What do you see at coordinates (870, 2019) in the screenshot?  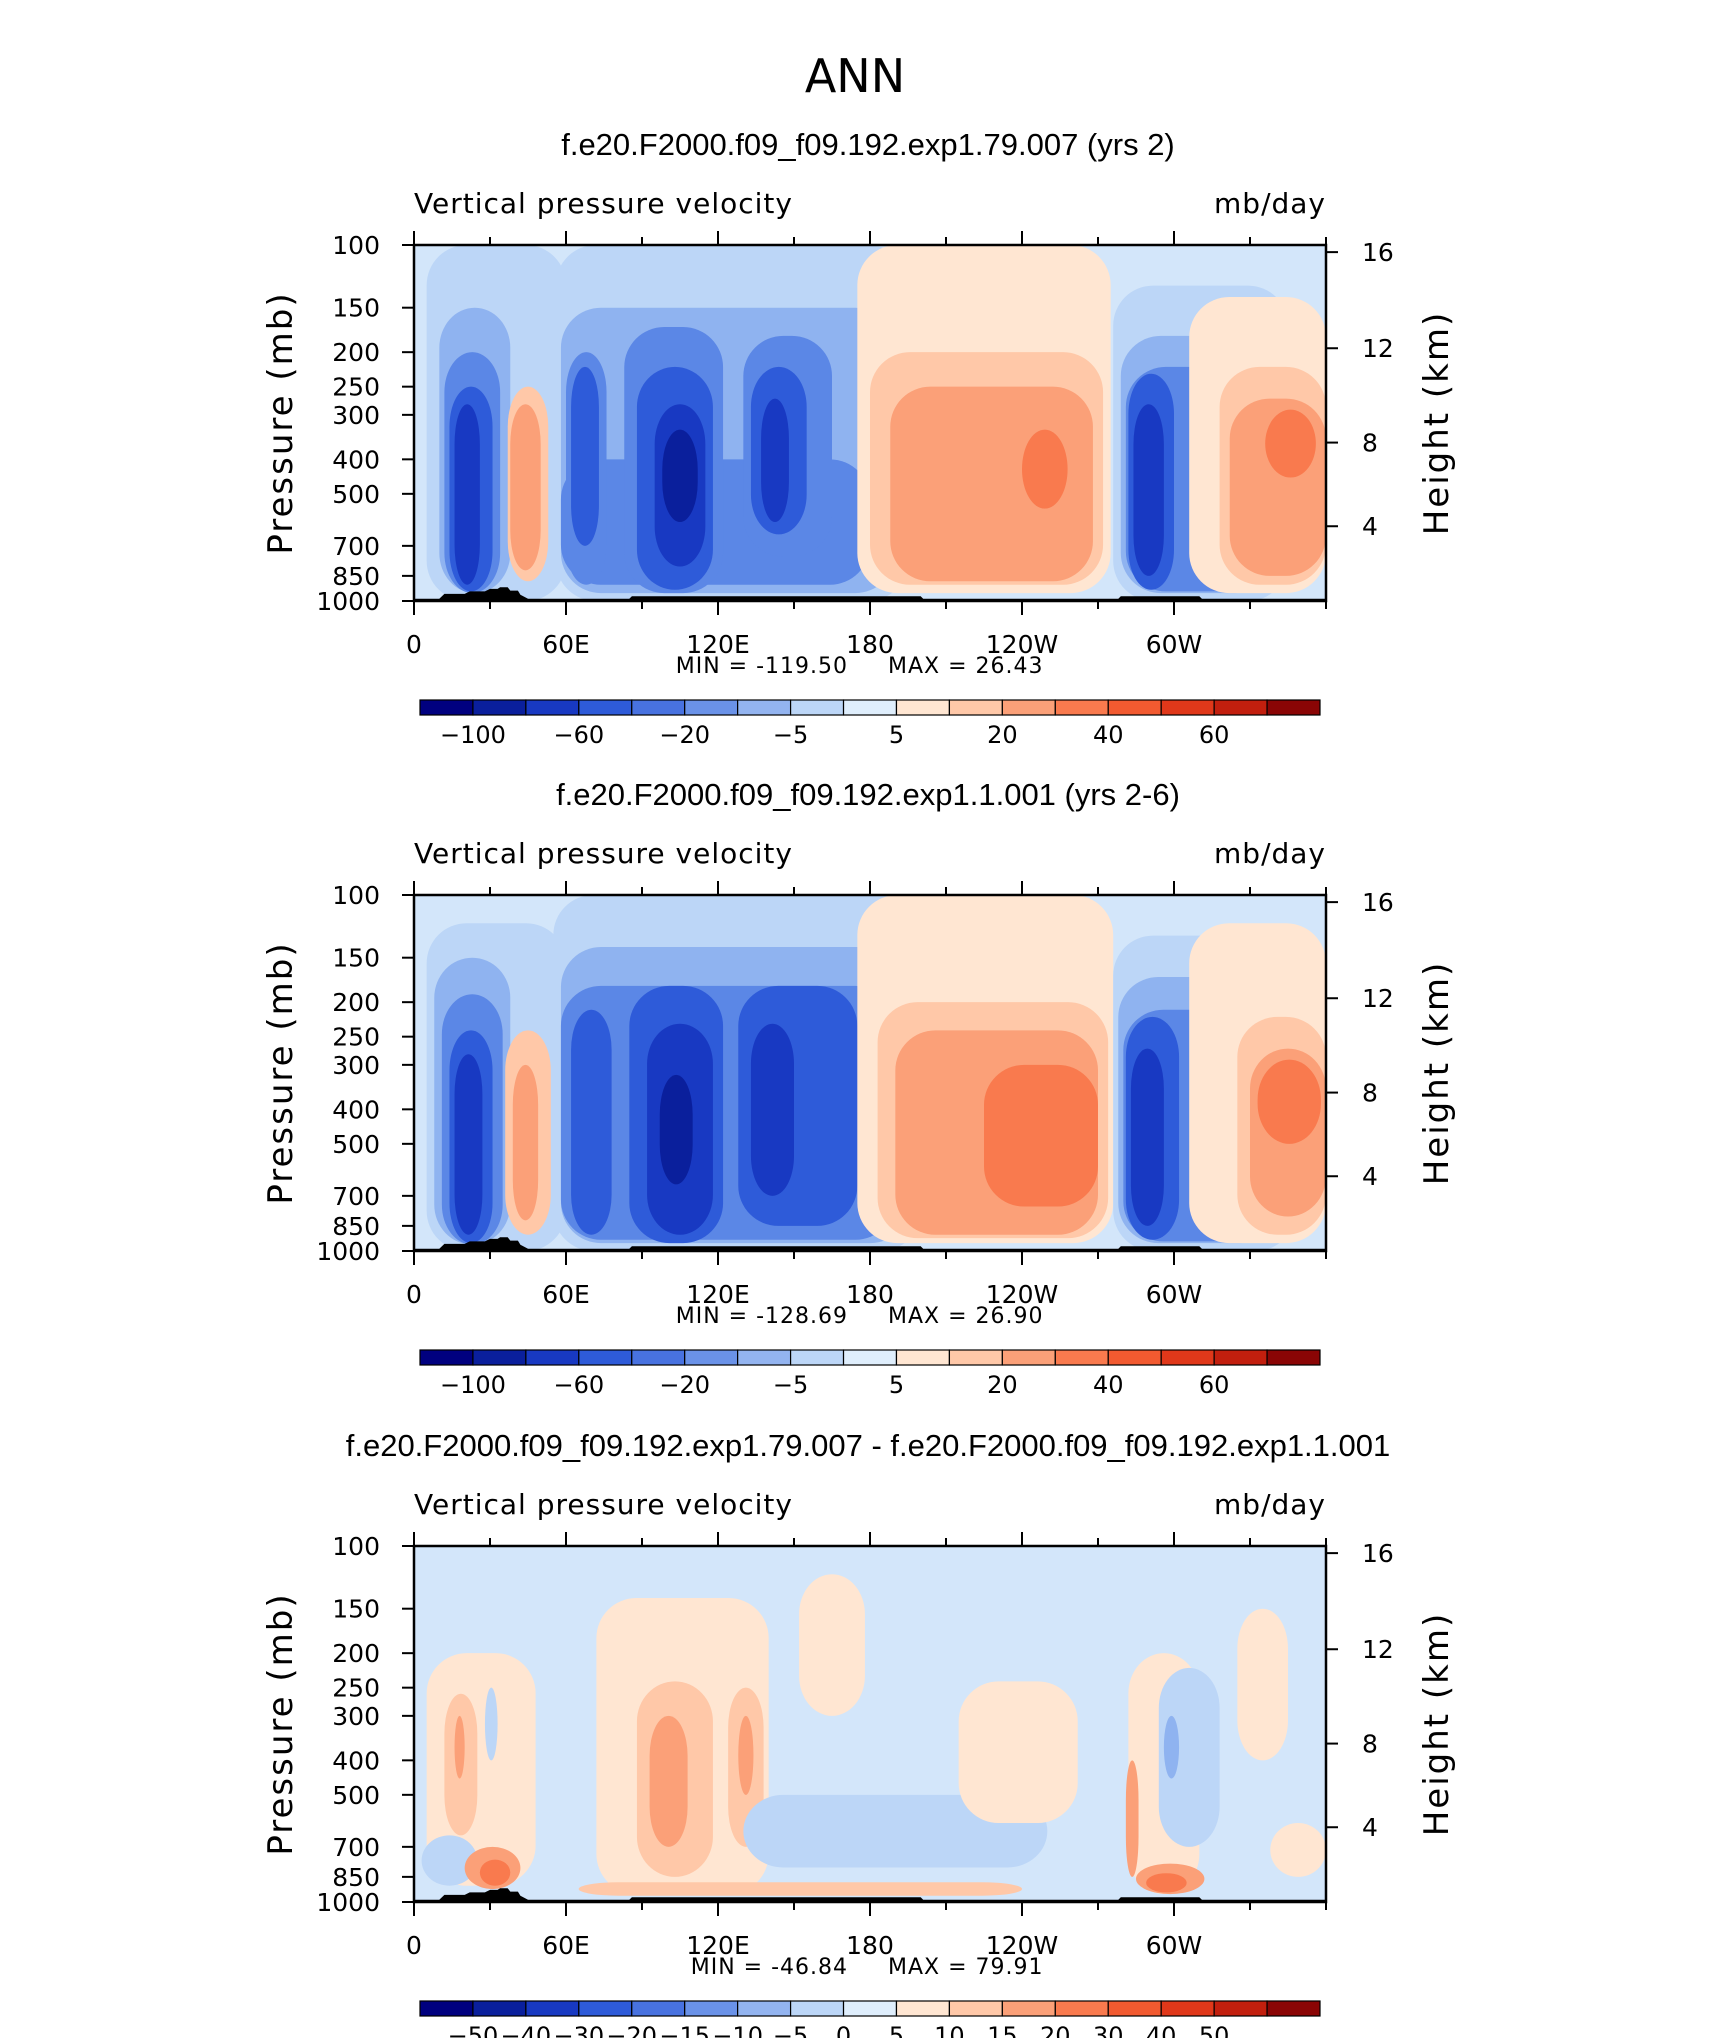 I see `colorbar: −50 −40 −30 −20 −15 −10 −5 0 5 10 15 20 30 40 50` at bounding box center [870, 2019].